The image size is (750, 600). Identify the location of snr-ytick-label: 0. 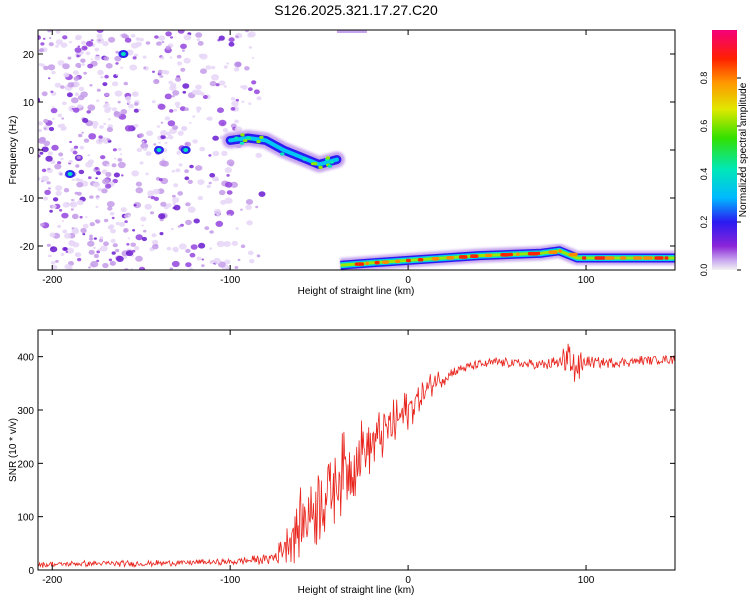
(31, 571).